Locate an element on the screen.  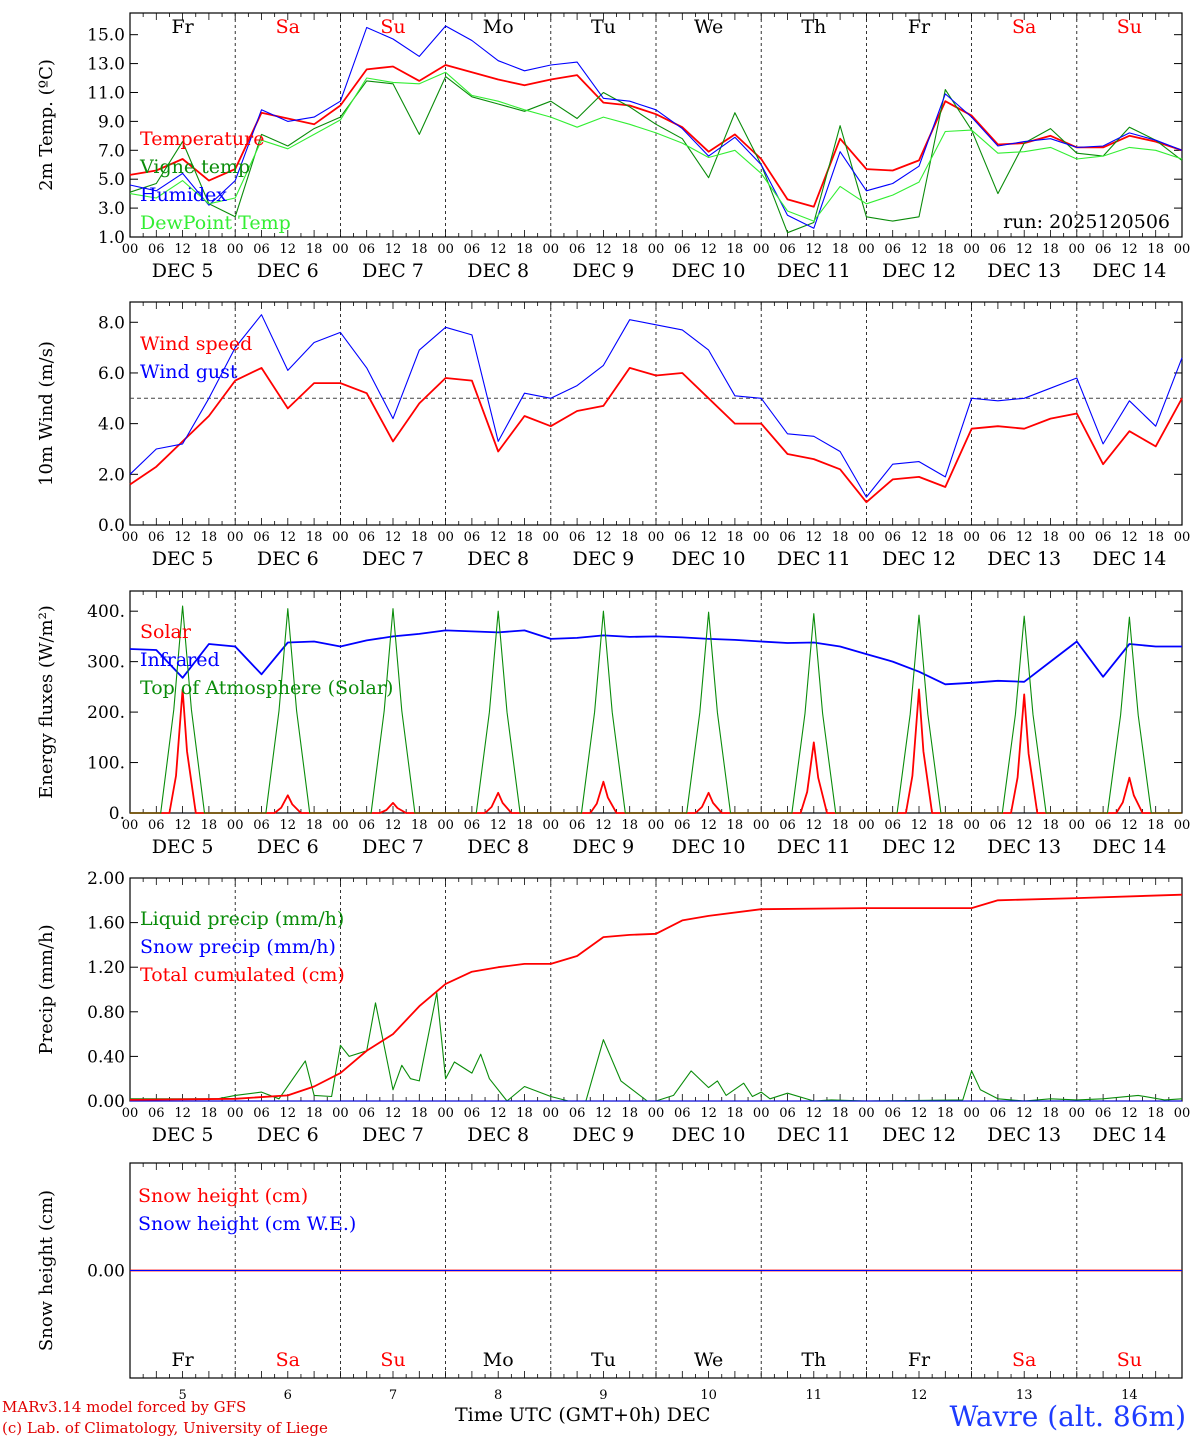
date-label: DEC 9 is located at coordinates (604, 847).